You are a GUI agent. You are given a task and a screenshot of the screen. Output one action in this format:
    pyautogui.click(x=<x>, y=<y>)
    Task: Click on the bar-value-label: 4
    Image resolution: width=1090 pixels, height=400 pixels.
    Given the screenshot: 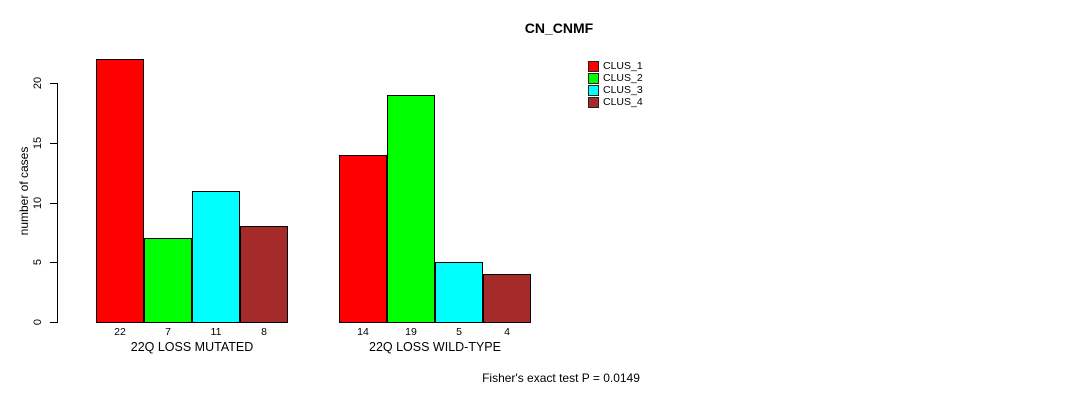 What is the action you would take?
    pyautogui.click(x=507, y=332)
    